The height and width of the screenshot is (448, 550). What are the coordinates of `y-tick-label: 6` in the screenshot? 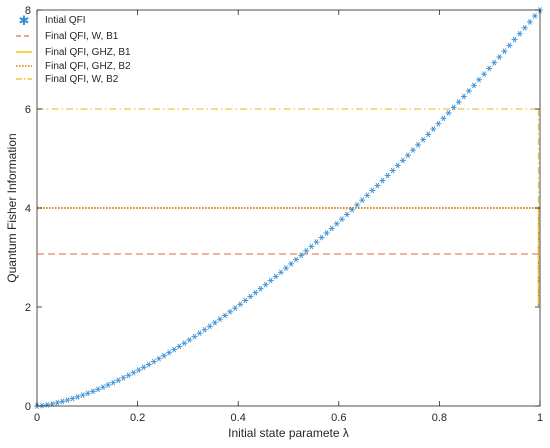 It's located at (28, 110).